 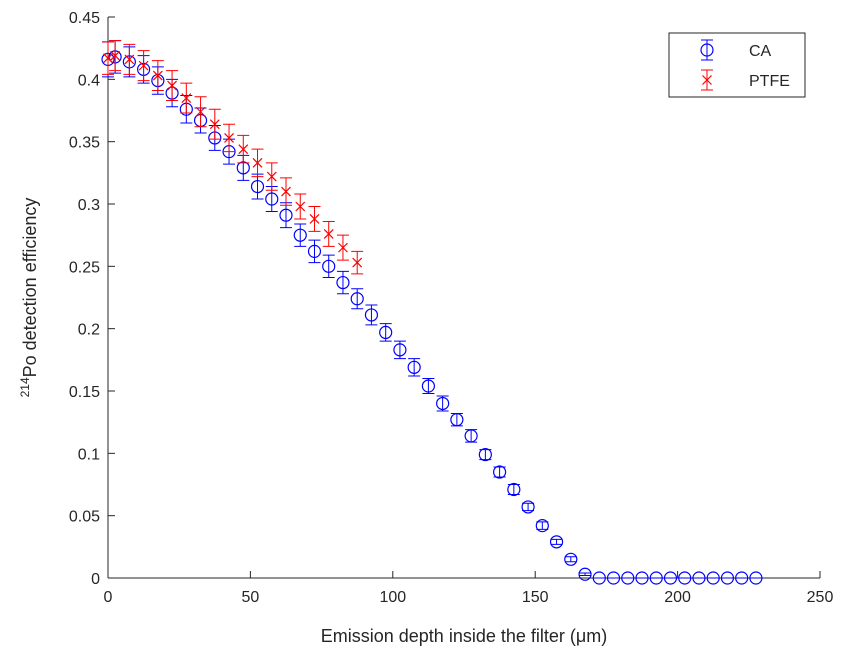 I want to click on y-tick-label: 0.45, so click(x=84, y=18).